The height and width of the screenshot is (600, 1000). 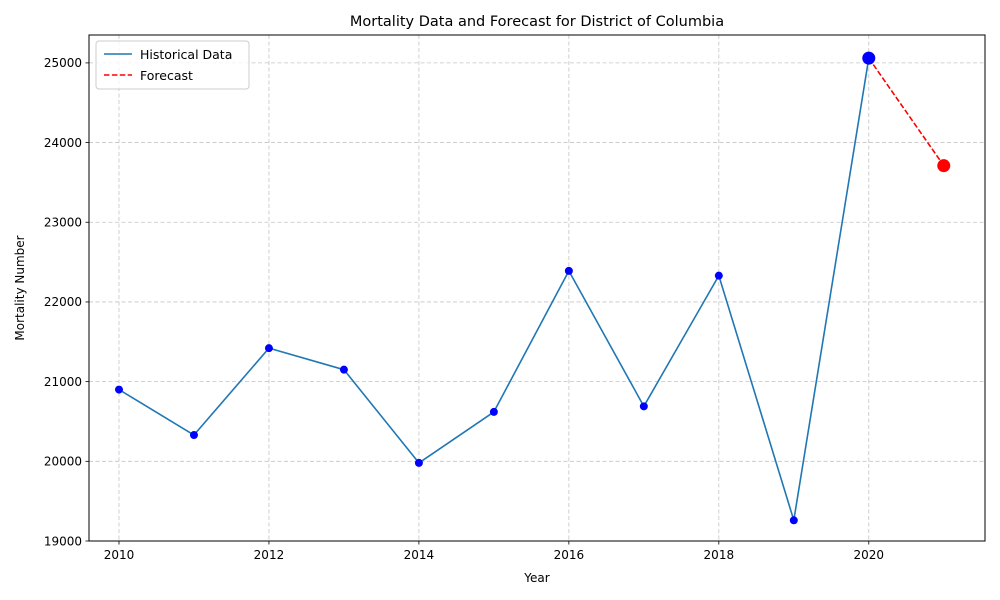 What do you see at coordinates (269, 555) in the screenshot?
I see `x-tick-label: 2012` at bounding box center [269, 555].